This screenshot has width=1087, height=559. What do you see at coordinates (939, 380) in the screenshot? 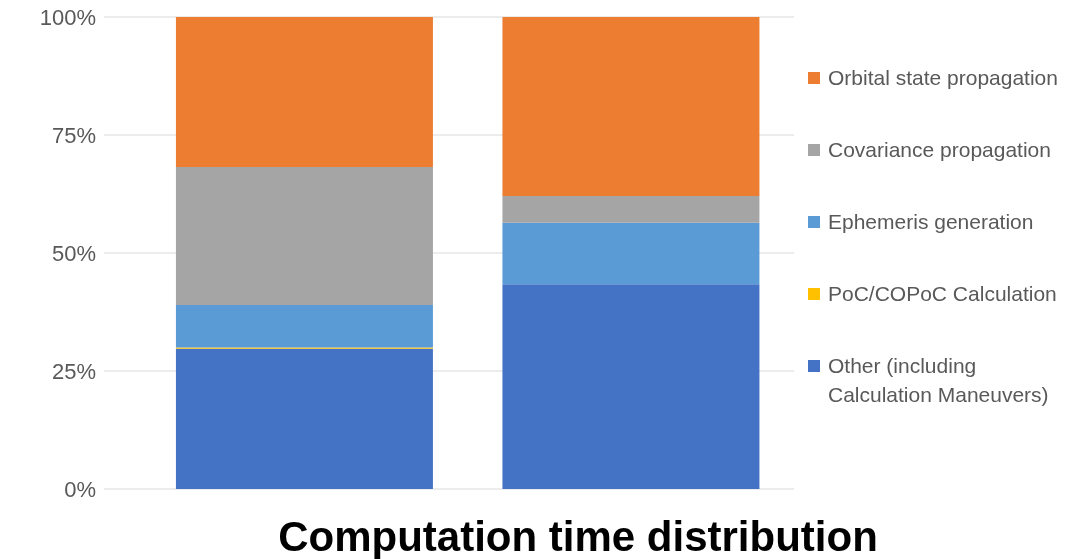
I see `legend-label: Other (including Calculation Maneuvers)` at bounding box center [939, 380].